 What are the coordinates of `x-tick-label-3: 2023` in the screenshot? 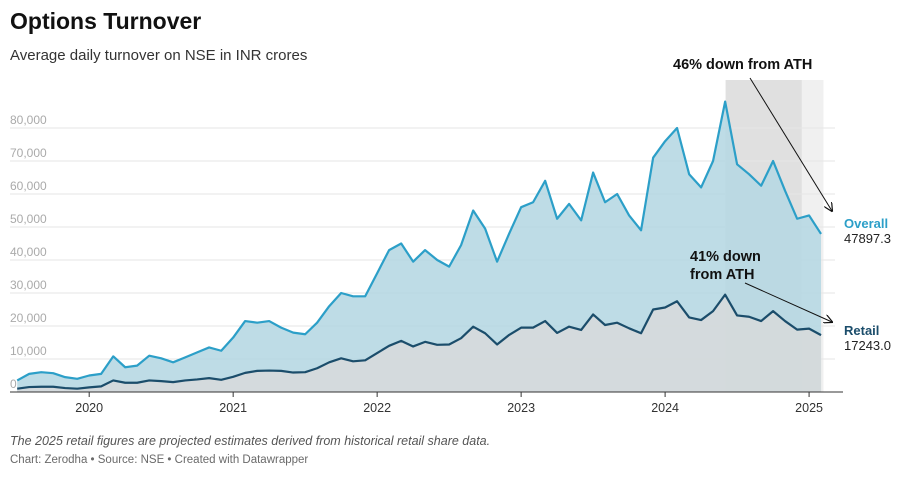 It's located at (521, 408).